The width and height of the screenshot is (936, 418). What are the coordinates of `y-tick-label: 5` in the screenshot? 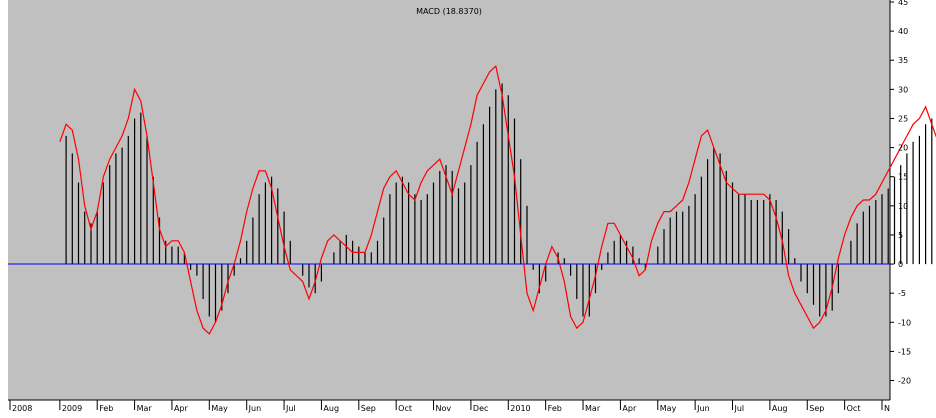 It's located at (900, 235).